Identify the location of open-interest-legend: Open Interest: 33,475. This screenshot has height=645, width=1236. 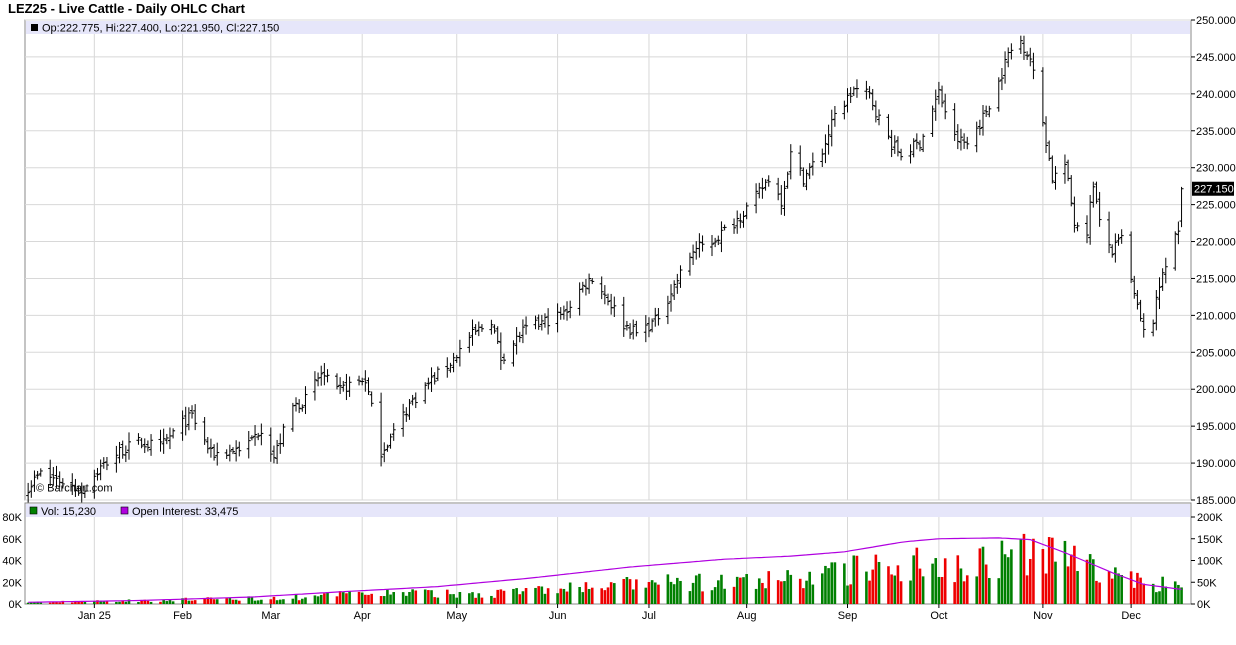
(185, 512).